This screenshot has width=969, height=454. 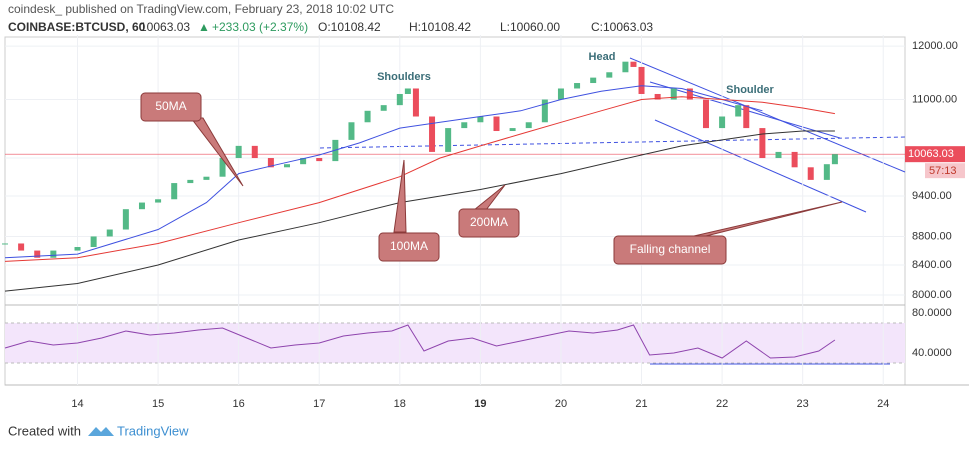 I want to click on callout-text: 100MA, so click(x=409, y=246).